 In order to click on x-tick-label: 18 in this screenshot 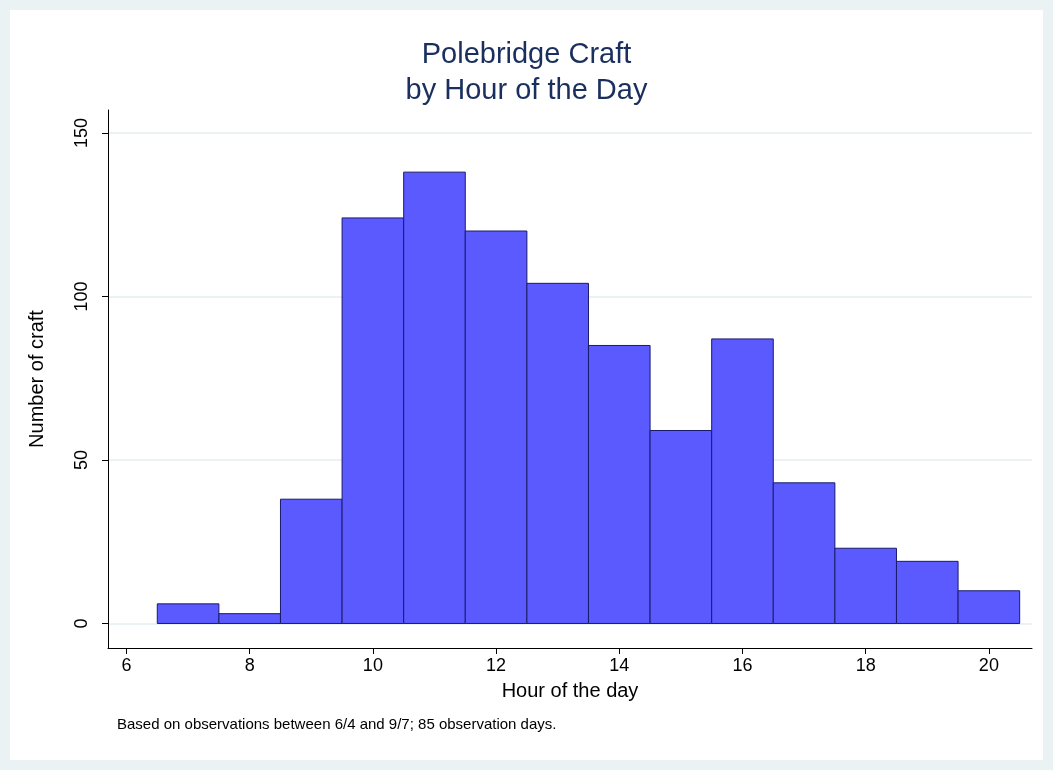, I will do `click(865, 665)`.